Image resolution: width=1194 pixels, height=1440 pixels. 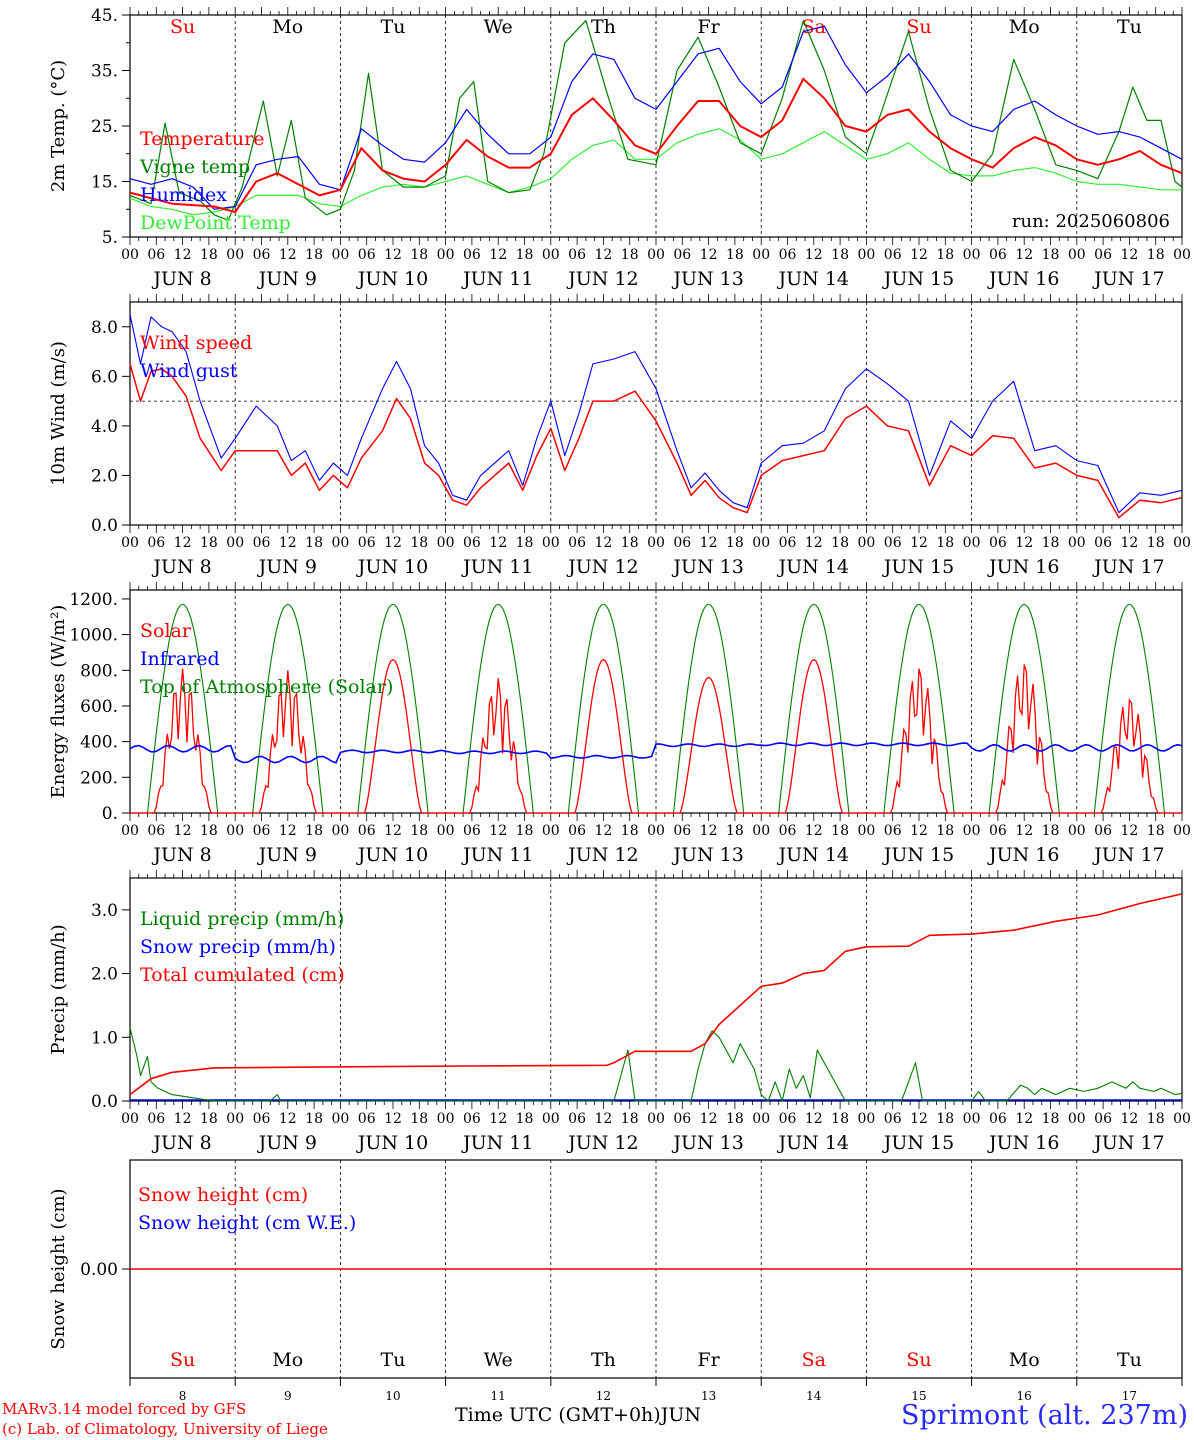 What do you see at coordinates (93, 636) in the screenshot?
I see `y-tick-label: 1000.` at bounding box center [93, 636].